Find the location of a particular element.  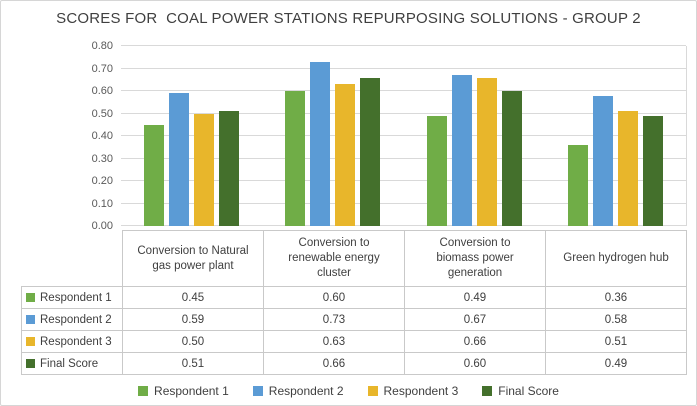

legend-label: Respondent 1 is located at coordinates (191, 391).